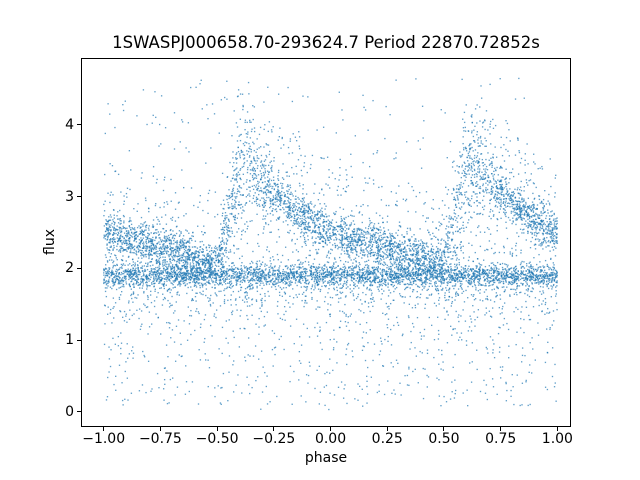 The image size is (640, 480). Describe the element at coordinates (104, 439) in the screenshot. I see `x-tick-label: −1.00` at that location.